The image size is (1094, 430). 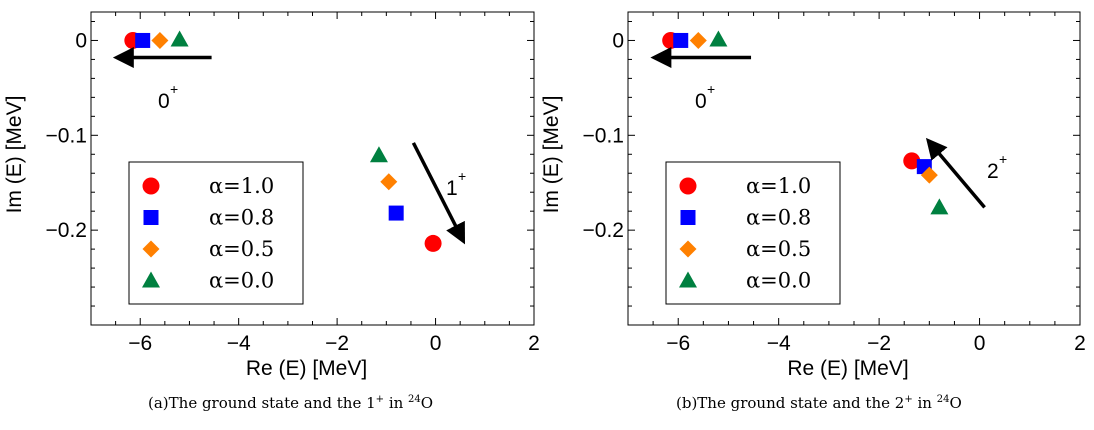 I want to click on caption-a: (a)The ground state and the 1+ in 24O, so click(x=291, y=403).